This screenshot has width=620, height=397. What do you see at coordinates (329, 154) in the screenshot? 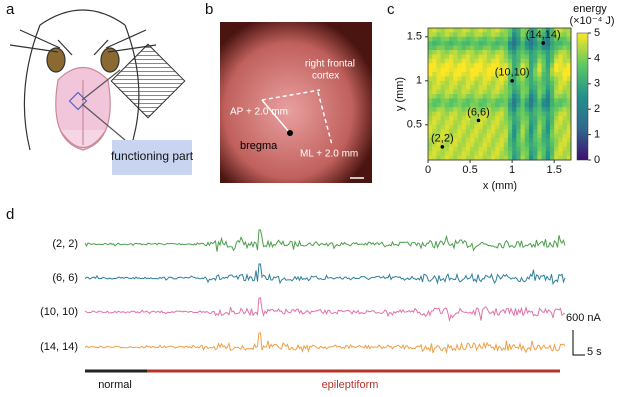
I see `annotation: ML + 2.0 mm` at bounding box center [329, 154].